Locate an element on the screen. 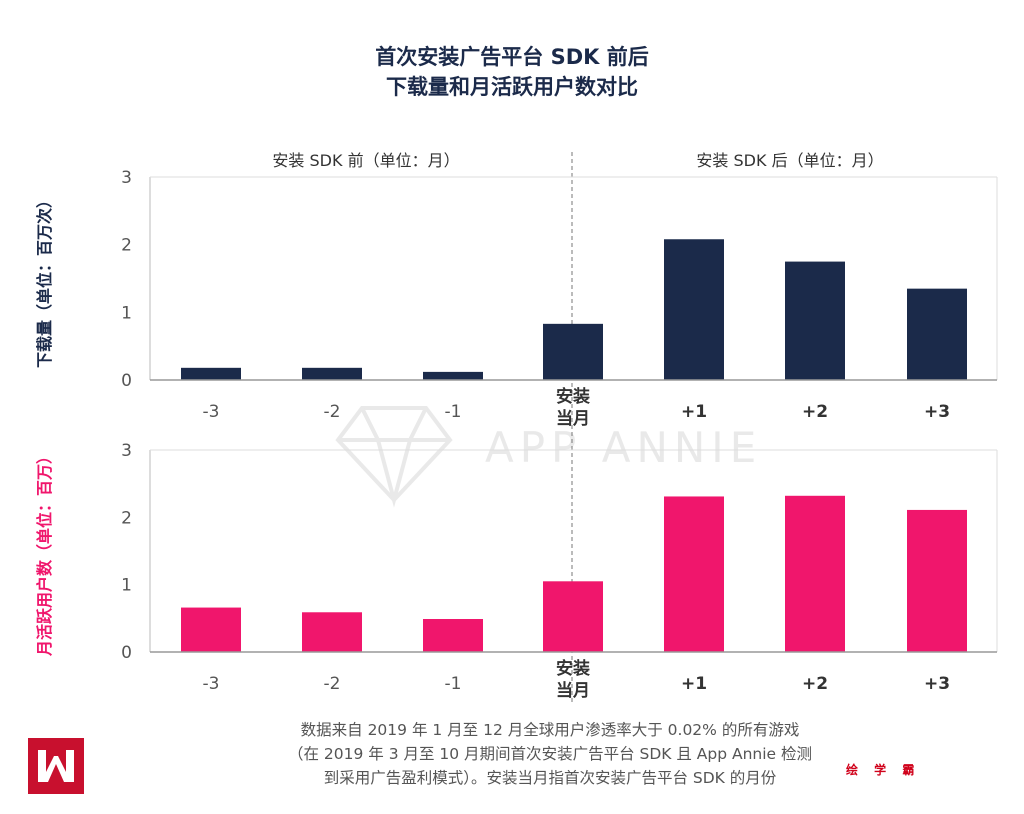 Image resolution: width=1024 pixels, height=814 pixels. footnote-line3: 到采用广告盈利模式）。安装当月指首次安装广告平台 SDK 的月份 is located at coordinates (550, 778).